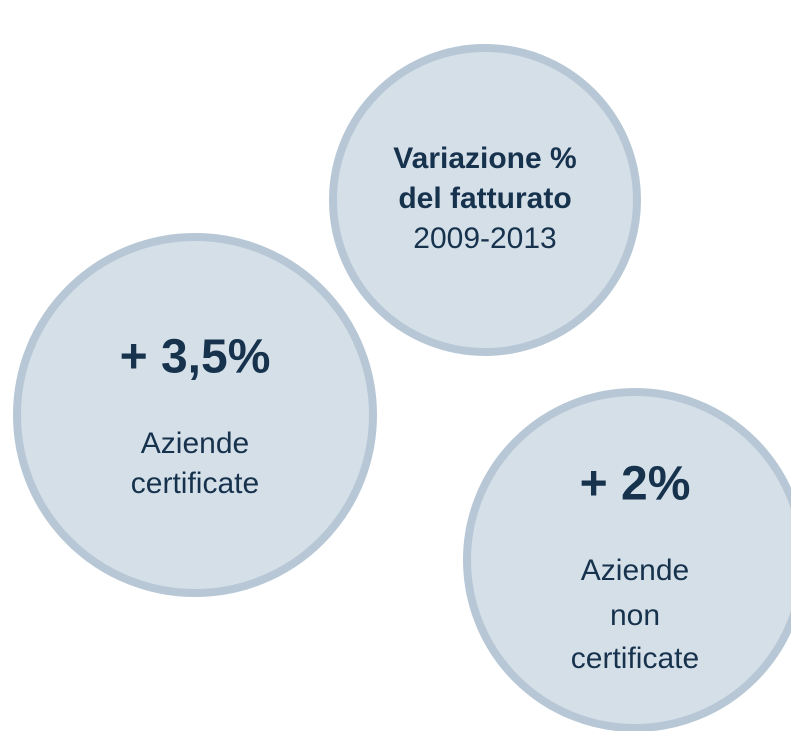 Image resolution: width=791 pixels, height=731 pixels. I want to click on label-line: non, so click(635, 615).